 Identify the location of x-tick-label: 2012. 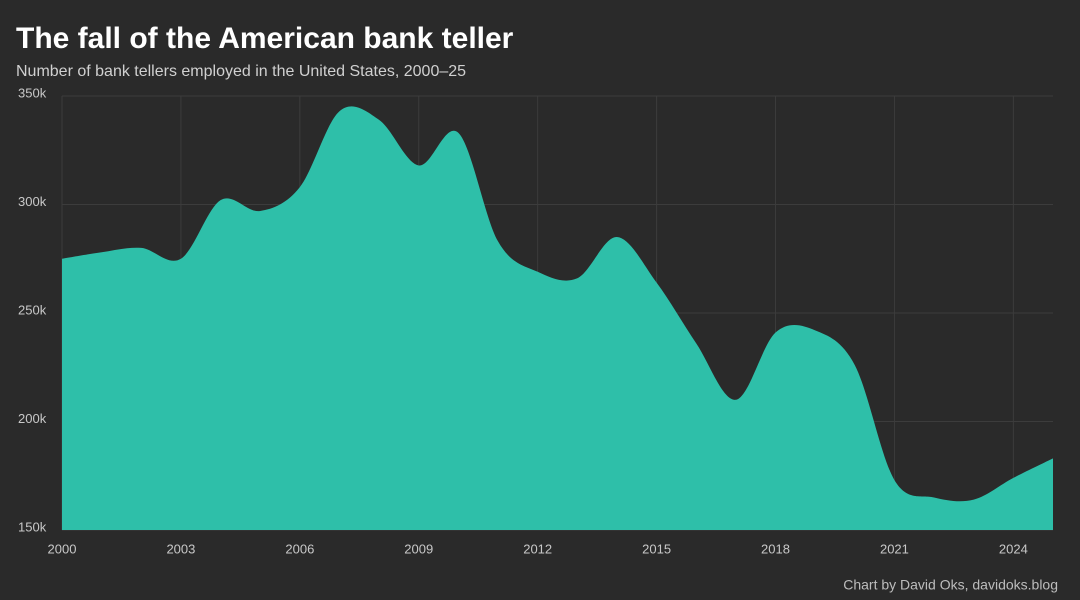
(537, 548).